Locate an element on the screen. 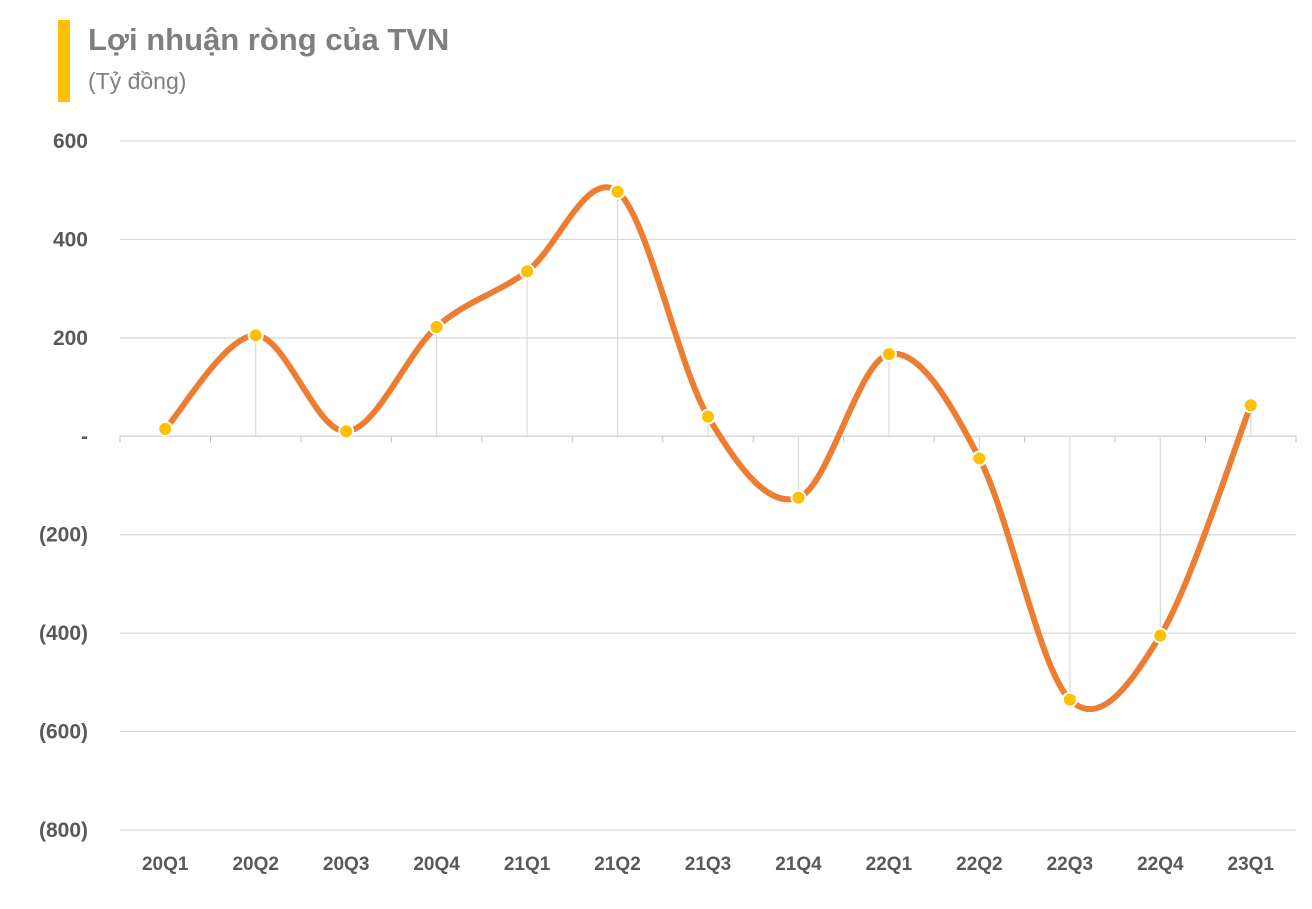 This screenshot has width=1312, height=909. y-tick-label: 200 is located at coordinates (70, 338).